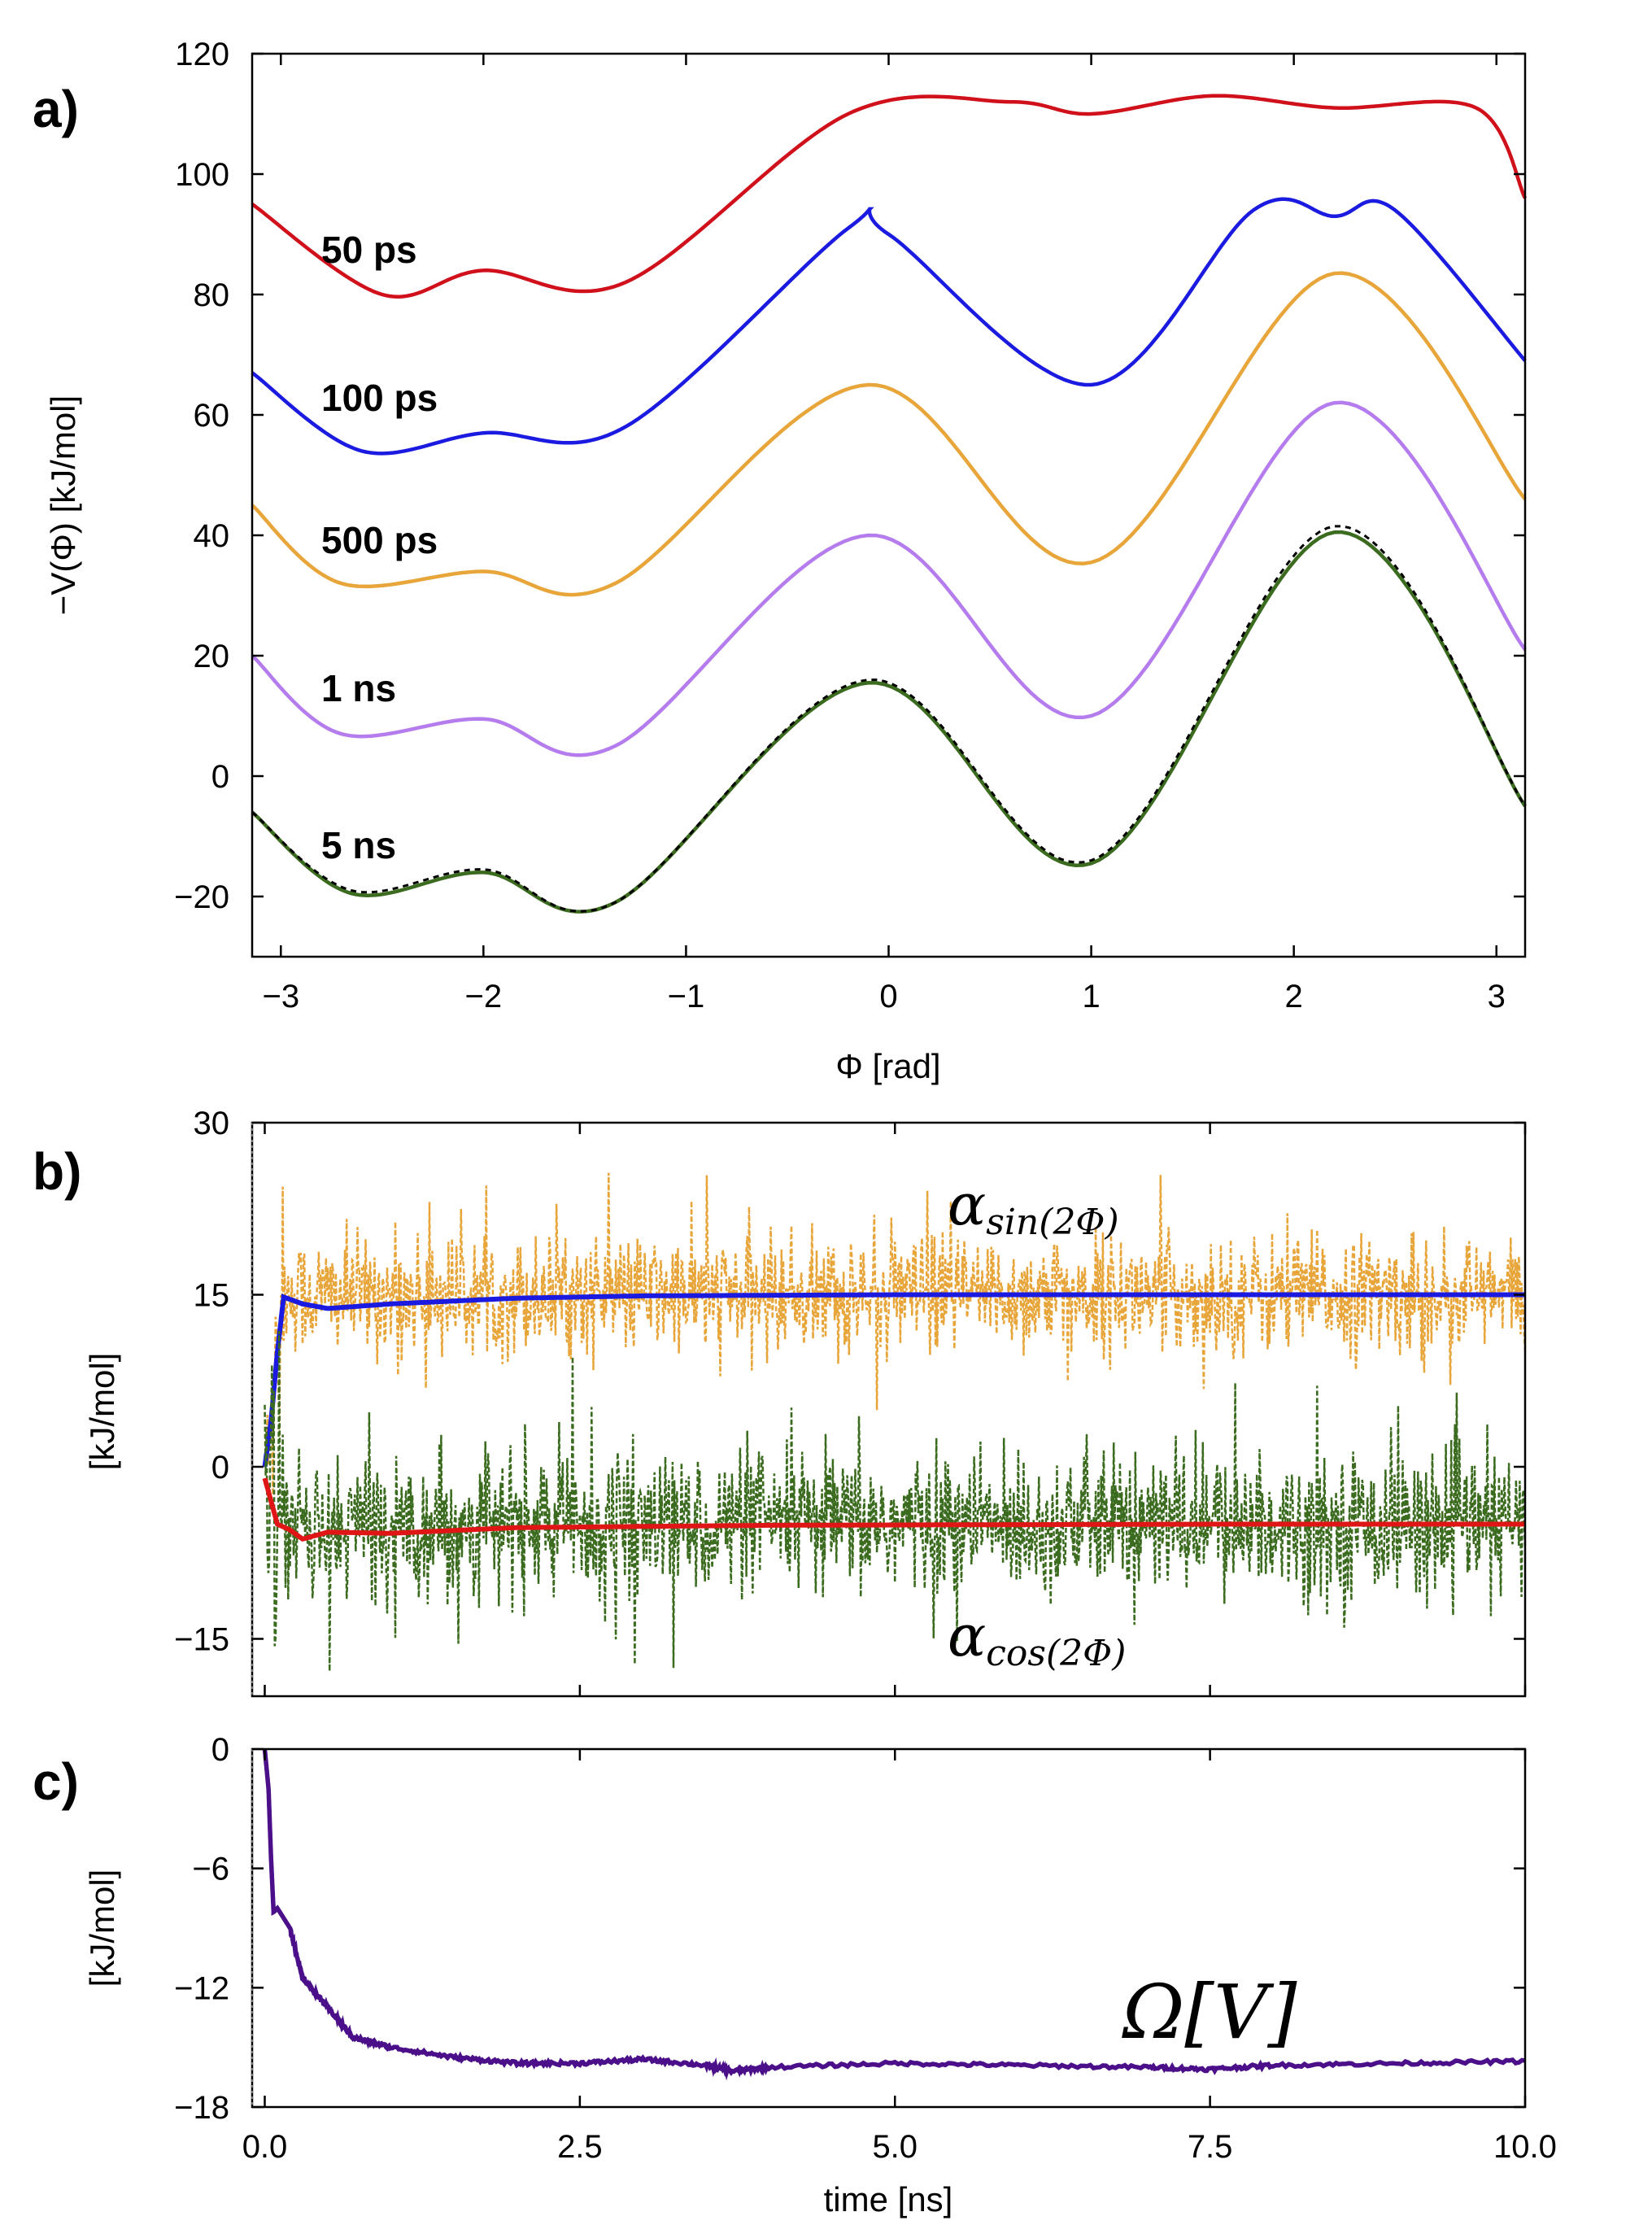  I want to click on panel-a-ylabel: −V(Φ) [kJ/mol], so click(63, 505).